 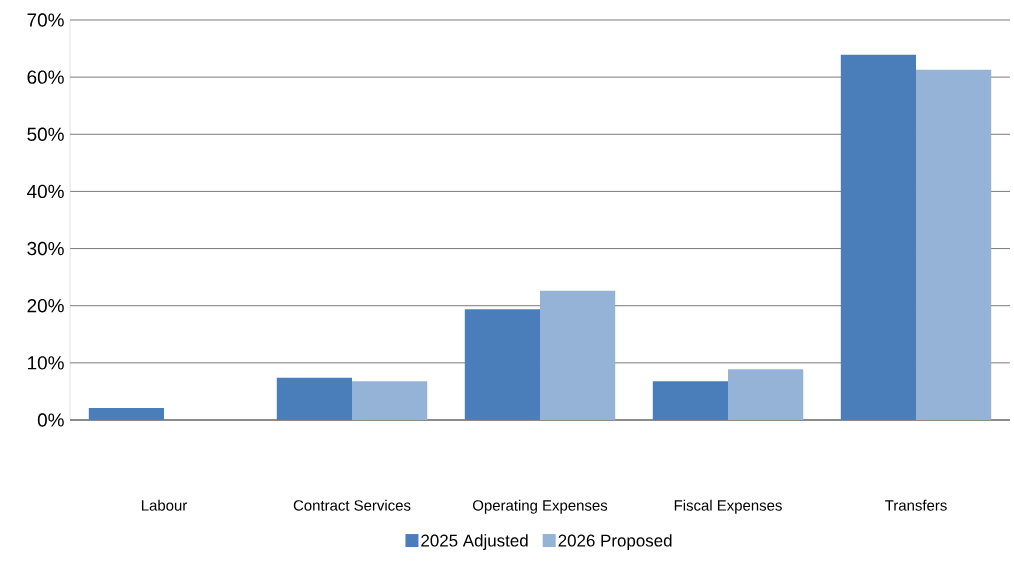 I want to click on y-tick-label: 30%, so click(x=45, y=248).